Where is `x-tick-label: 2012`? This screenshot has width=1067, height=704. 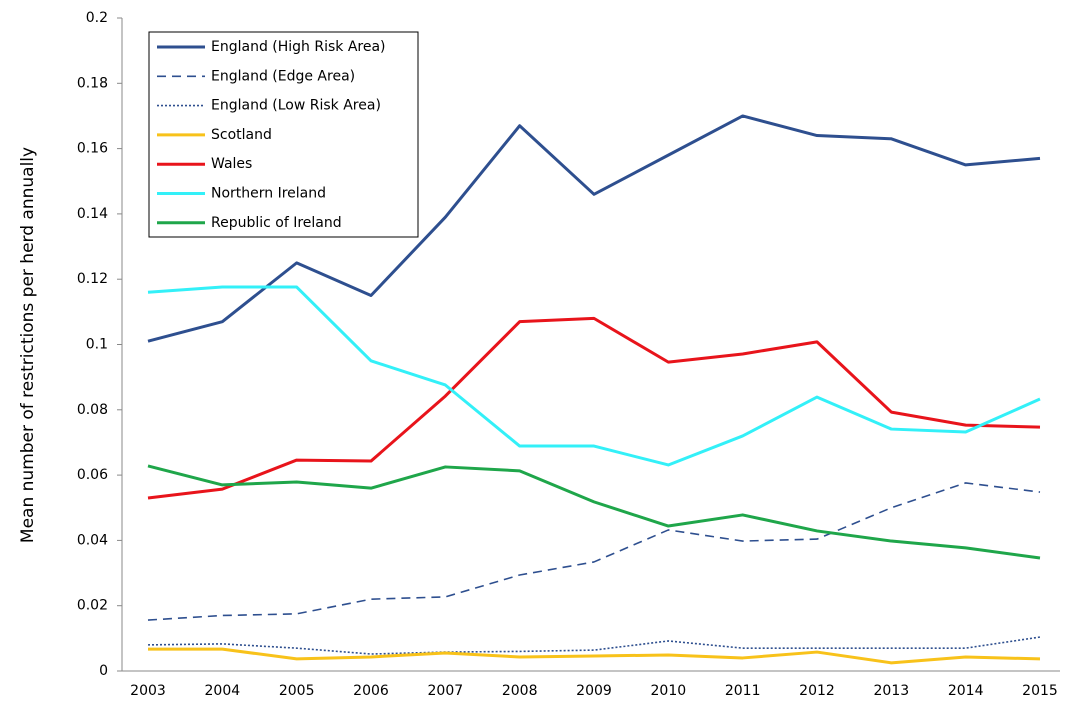
x-tick-label: 2012 is located at coordinates (817, 691).